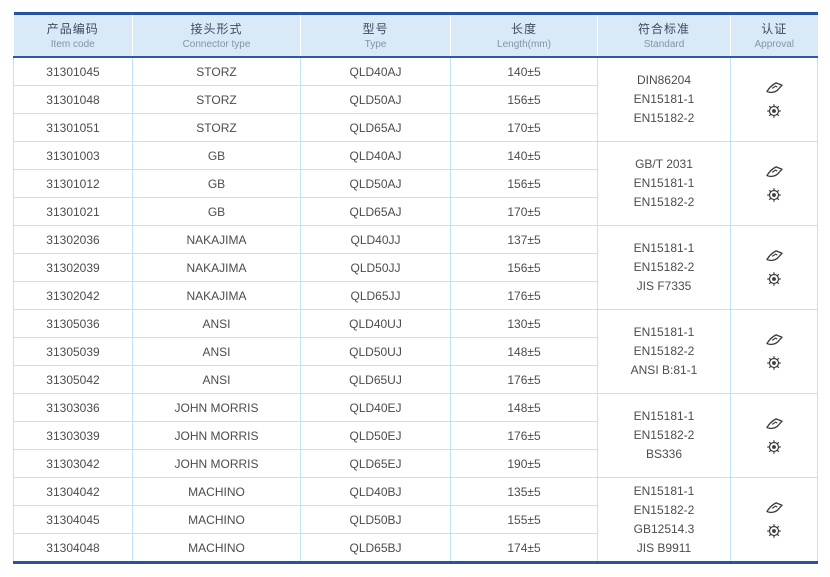 Image resolution: width=830 pixels, height=577 pixels. What do you see at coordinates (375, 127) in the screenshot?
I see `type-cell: QLD65AJ` at bounding box center [375, 127].